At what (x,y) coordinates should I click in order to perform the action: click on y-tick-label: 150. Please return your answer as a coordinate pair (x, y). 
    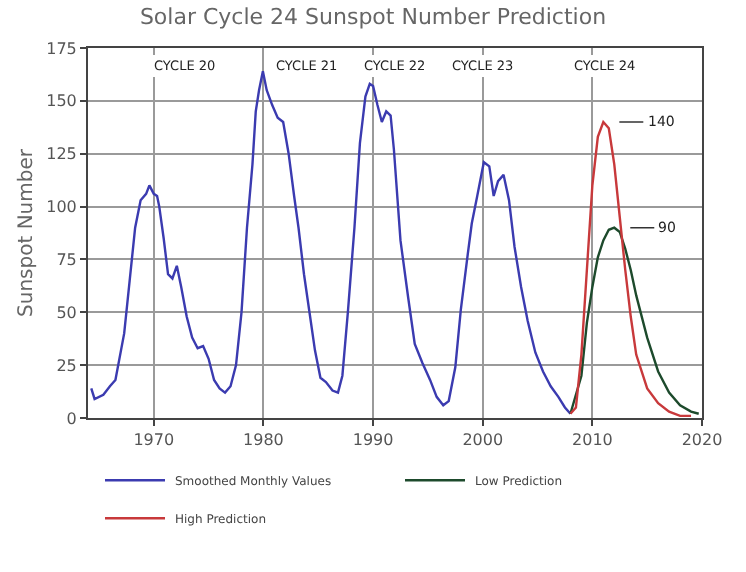
    Looking at the image, I should click on (61, 101).